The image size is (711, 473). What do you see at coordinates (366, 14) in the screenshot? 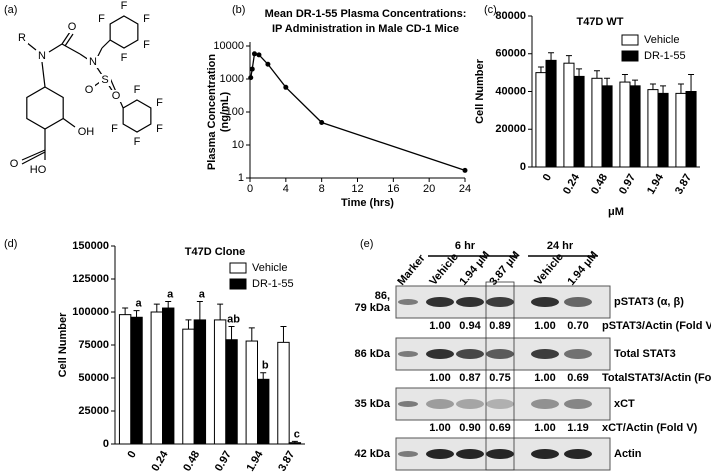
I see `chart-title: Mean DR-1-55 Plasma Concentrations:` at bounding box center [366, 14].